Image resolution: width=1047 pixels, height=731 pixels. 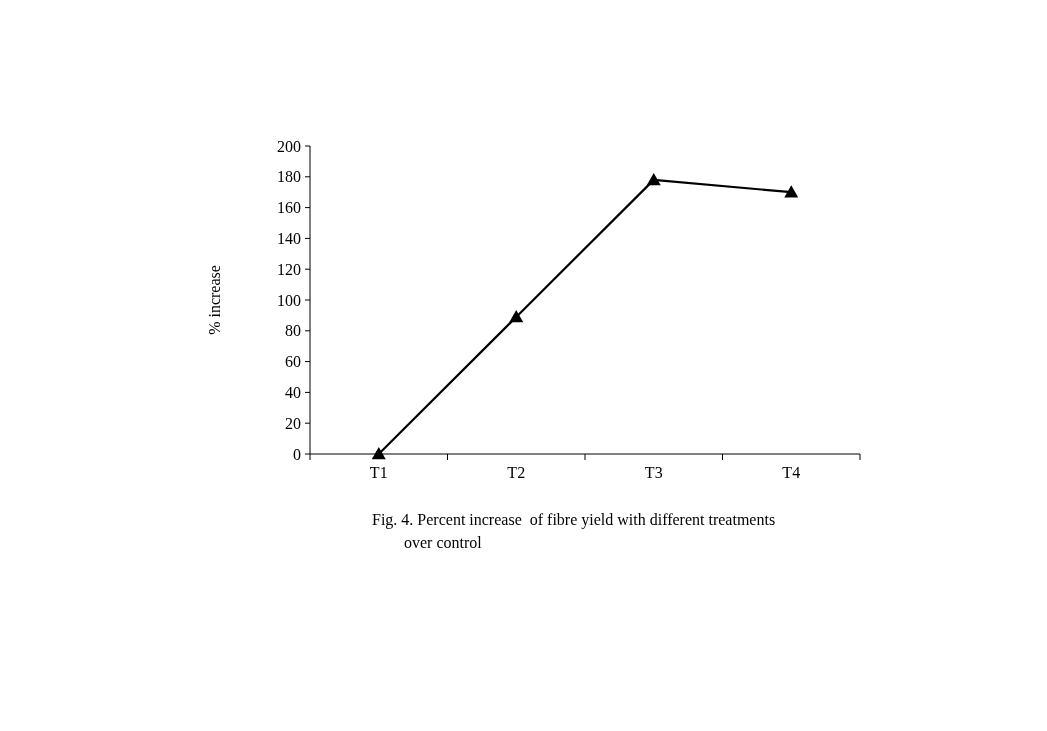 I want to click on y-tick-label: 60, so click(x=293, y=362).